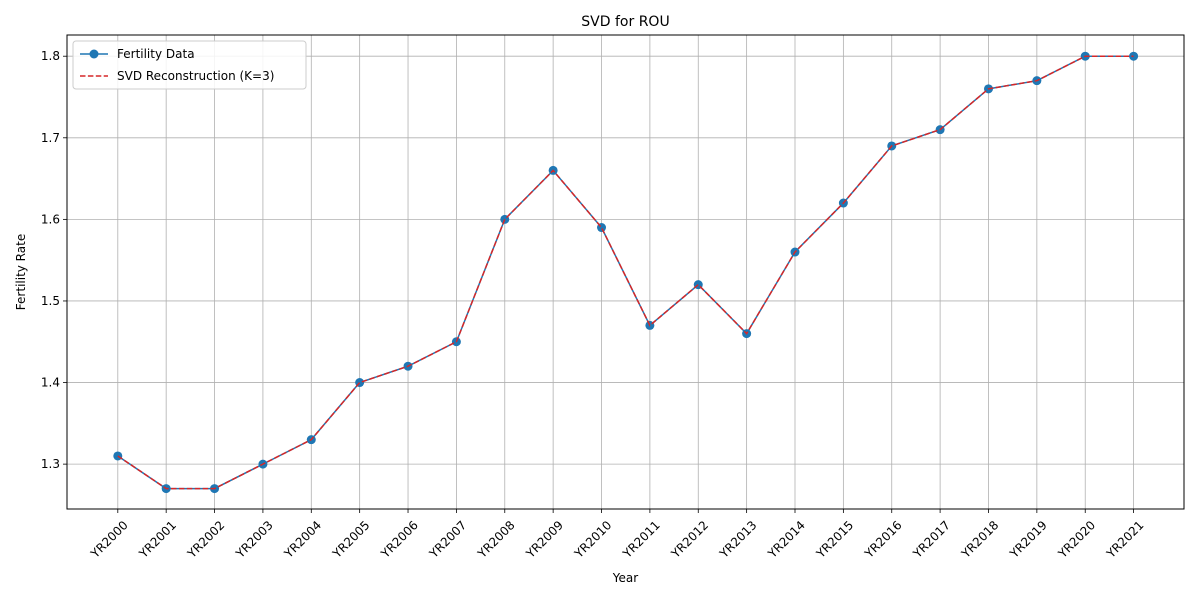 The image size is (1200, 600). Describe the element at coordinates (195, 76) in the screenshot. I see `legend-label-svd-reconstruction: SVD Reconstruction (K=3)` at that location.